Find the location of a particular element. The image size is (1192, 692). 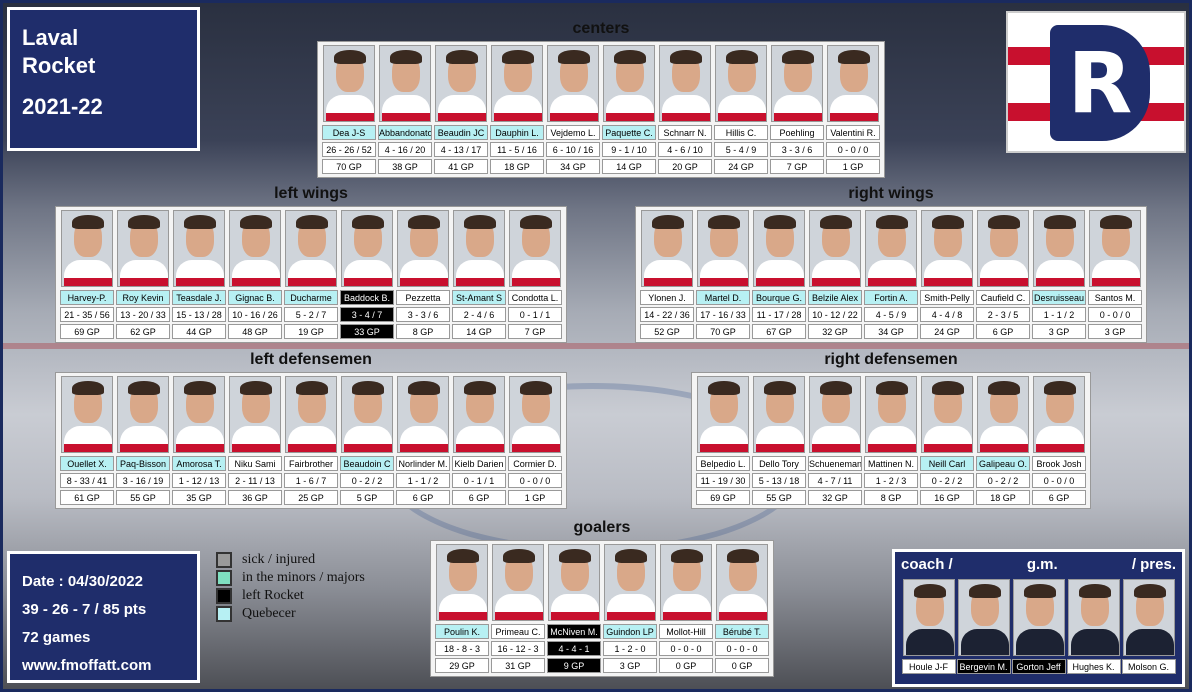

player-stats: 1 - 6 / 7 is located at coordinates (311, 480).